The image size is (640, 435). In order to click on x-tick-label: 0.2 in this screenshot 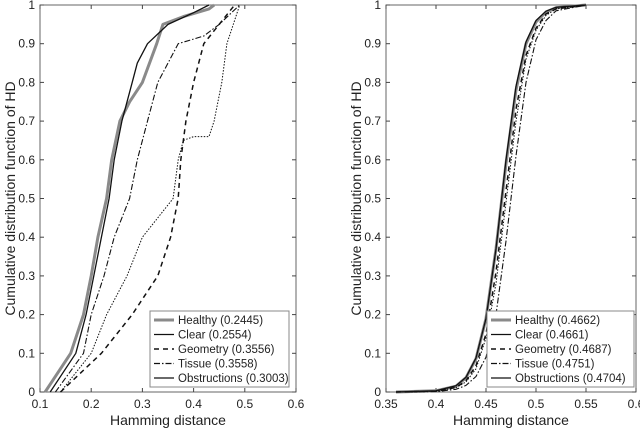, I will do `click(91, 404)`.